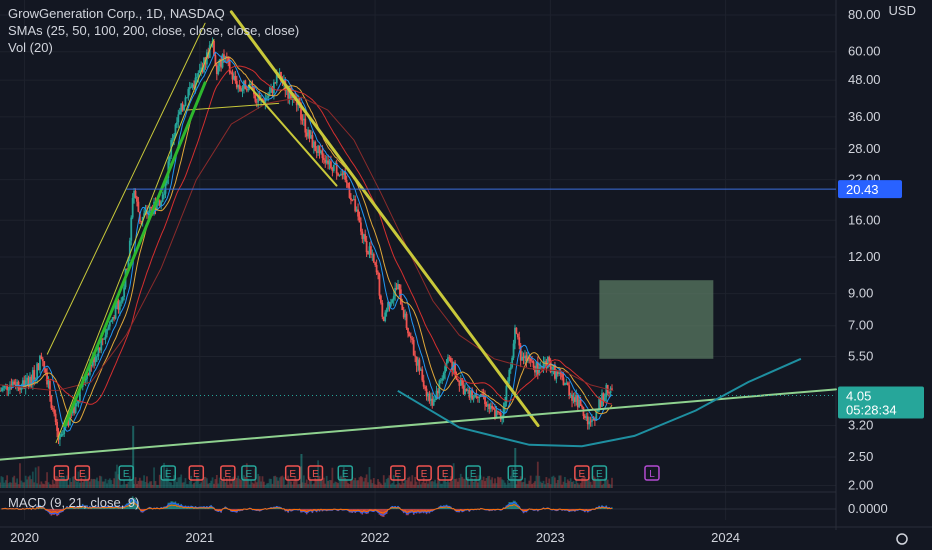  I want to click on time-axis: 2020 2021 2022 2023 2024, so click(466, 538).